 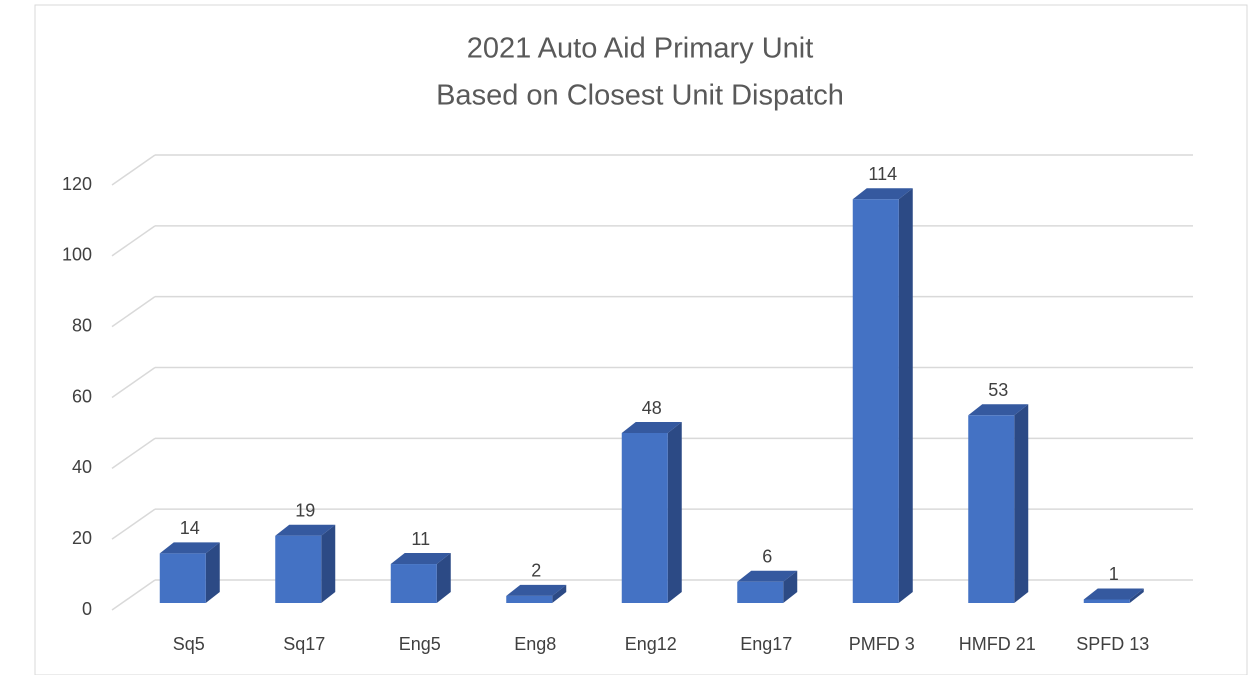 I want to click on y-tick-label: 0, so click(x=87, y=609).